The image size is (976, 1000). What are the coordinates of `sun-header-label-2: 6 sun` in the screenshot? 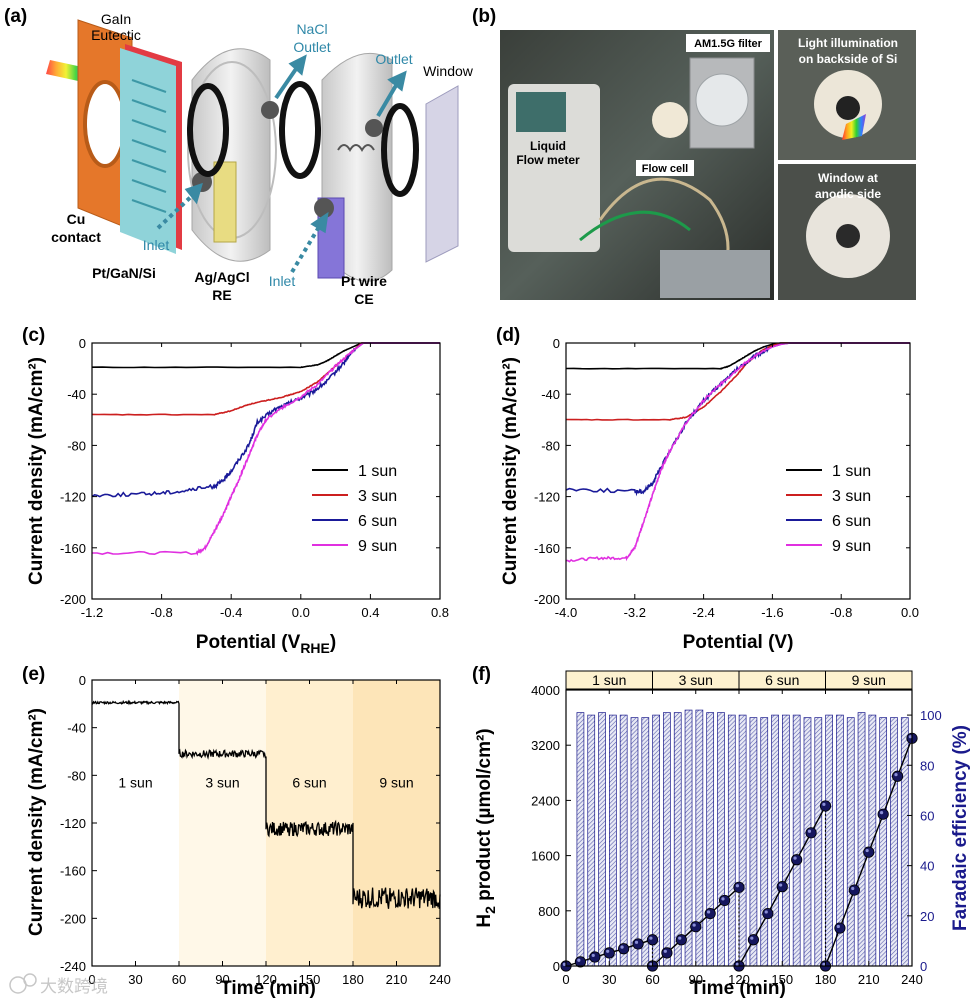 It's located at (782, 680).